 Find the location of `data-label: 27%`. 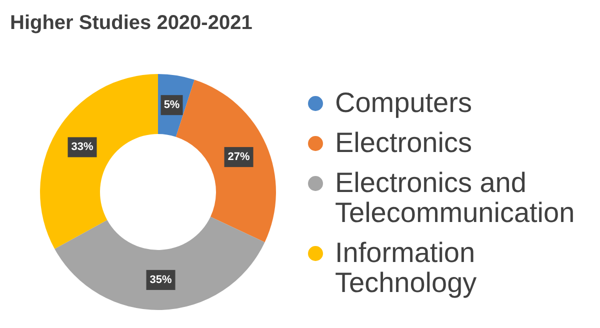

data-label: 27% is located at coordinates (239, 157).